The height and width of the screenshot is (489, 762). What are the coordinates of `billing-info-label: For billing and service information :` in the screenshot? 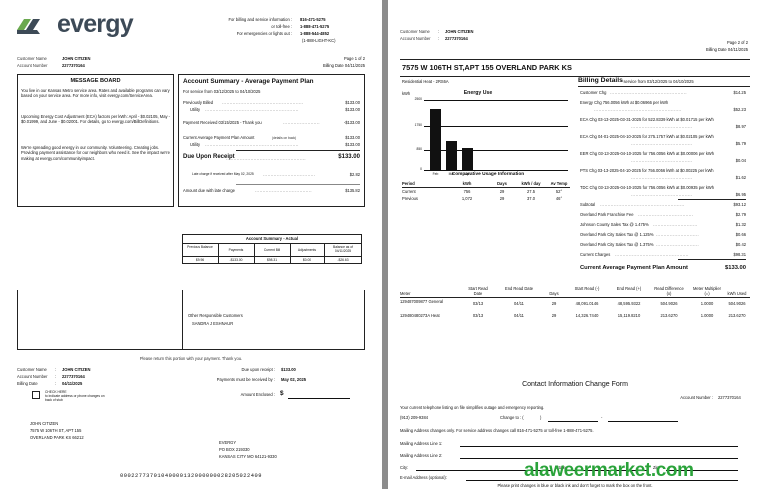 It's located at (260, 19).